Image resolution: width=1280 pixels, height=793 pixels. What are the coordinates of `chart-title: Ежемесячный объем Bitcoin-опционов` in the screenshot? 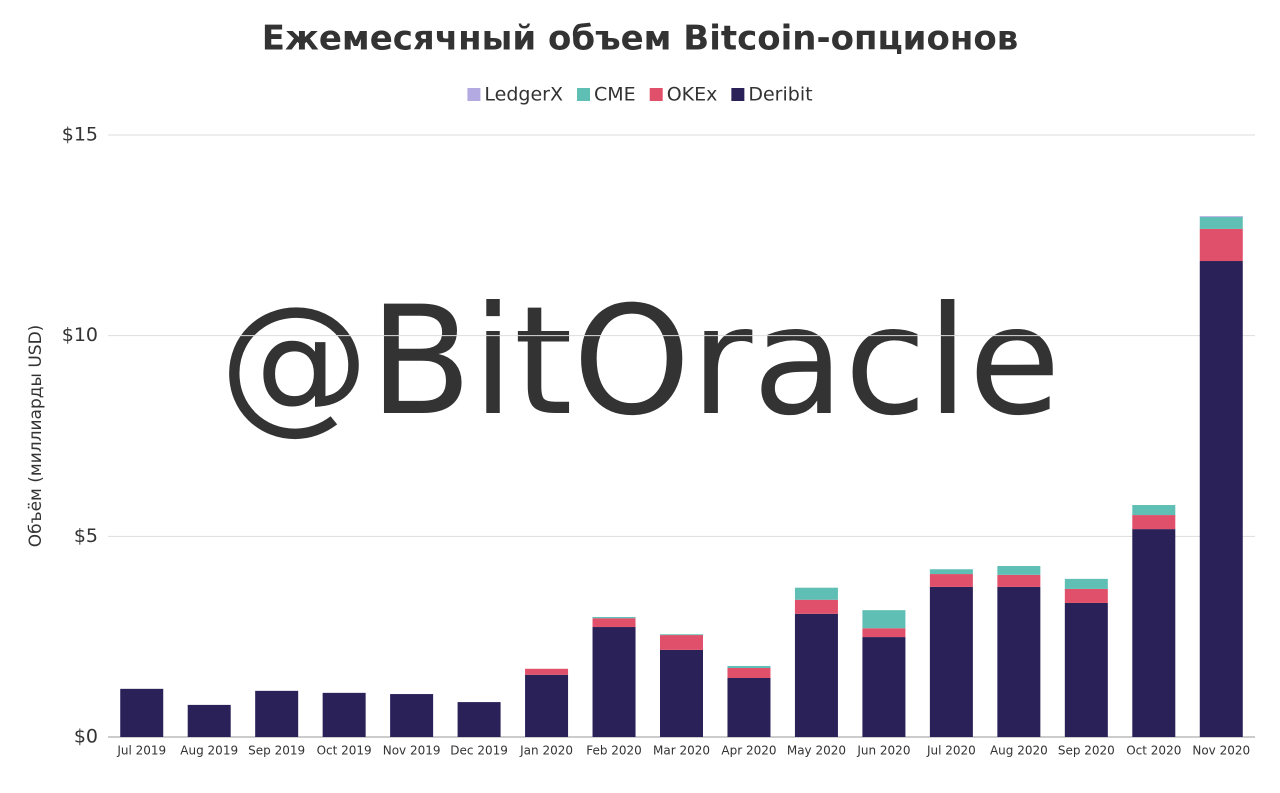 It's located at (640, 39).